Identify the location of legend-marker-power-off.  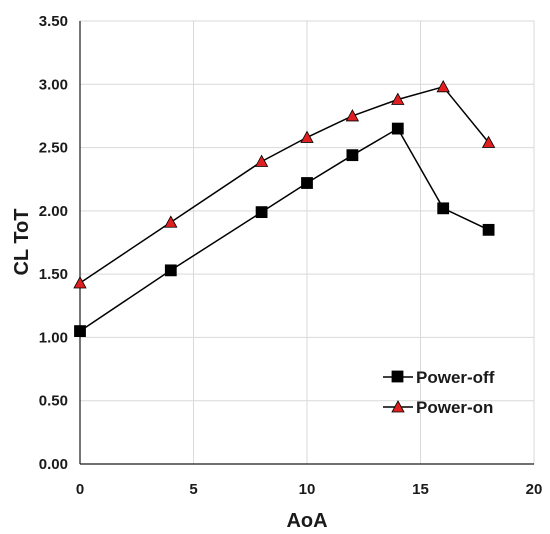
(397, 376).